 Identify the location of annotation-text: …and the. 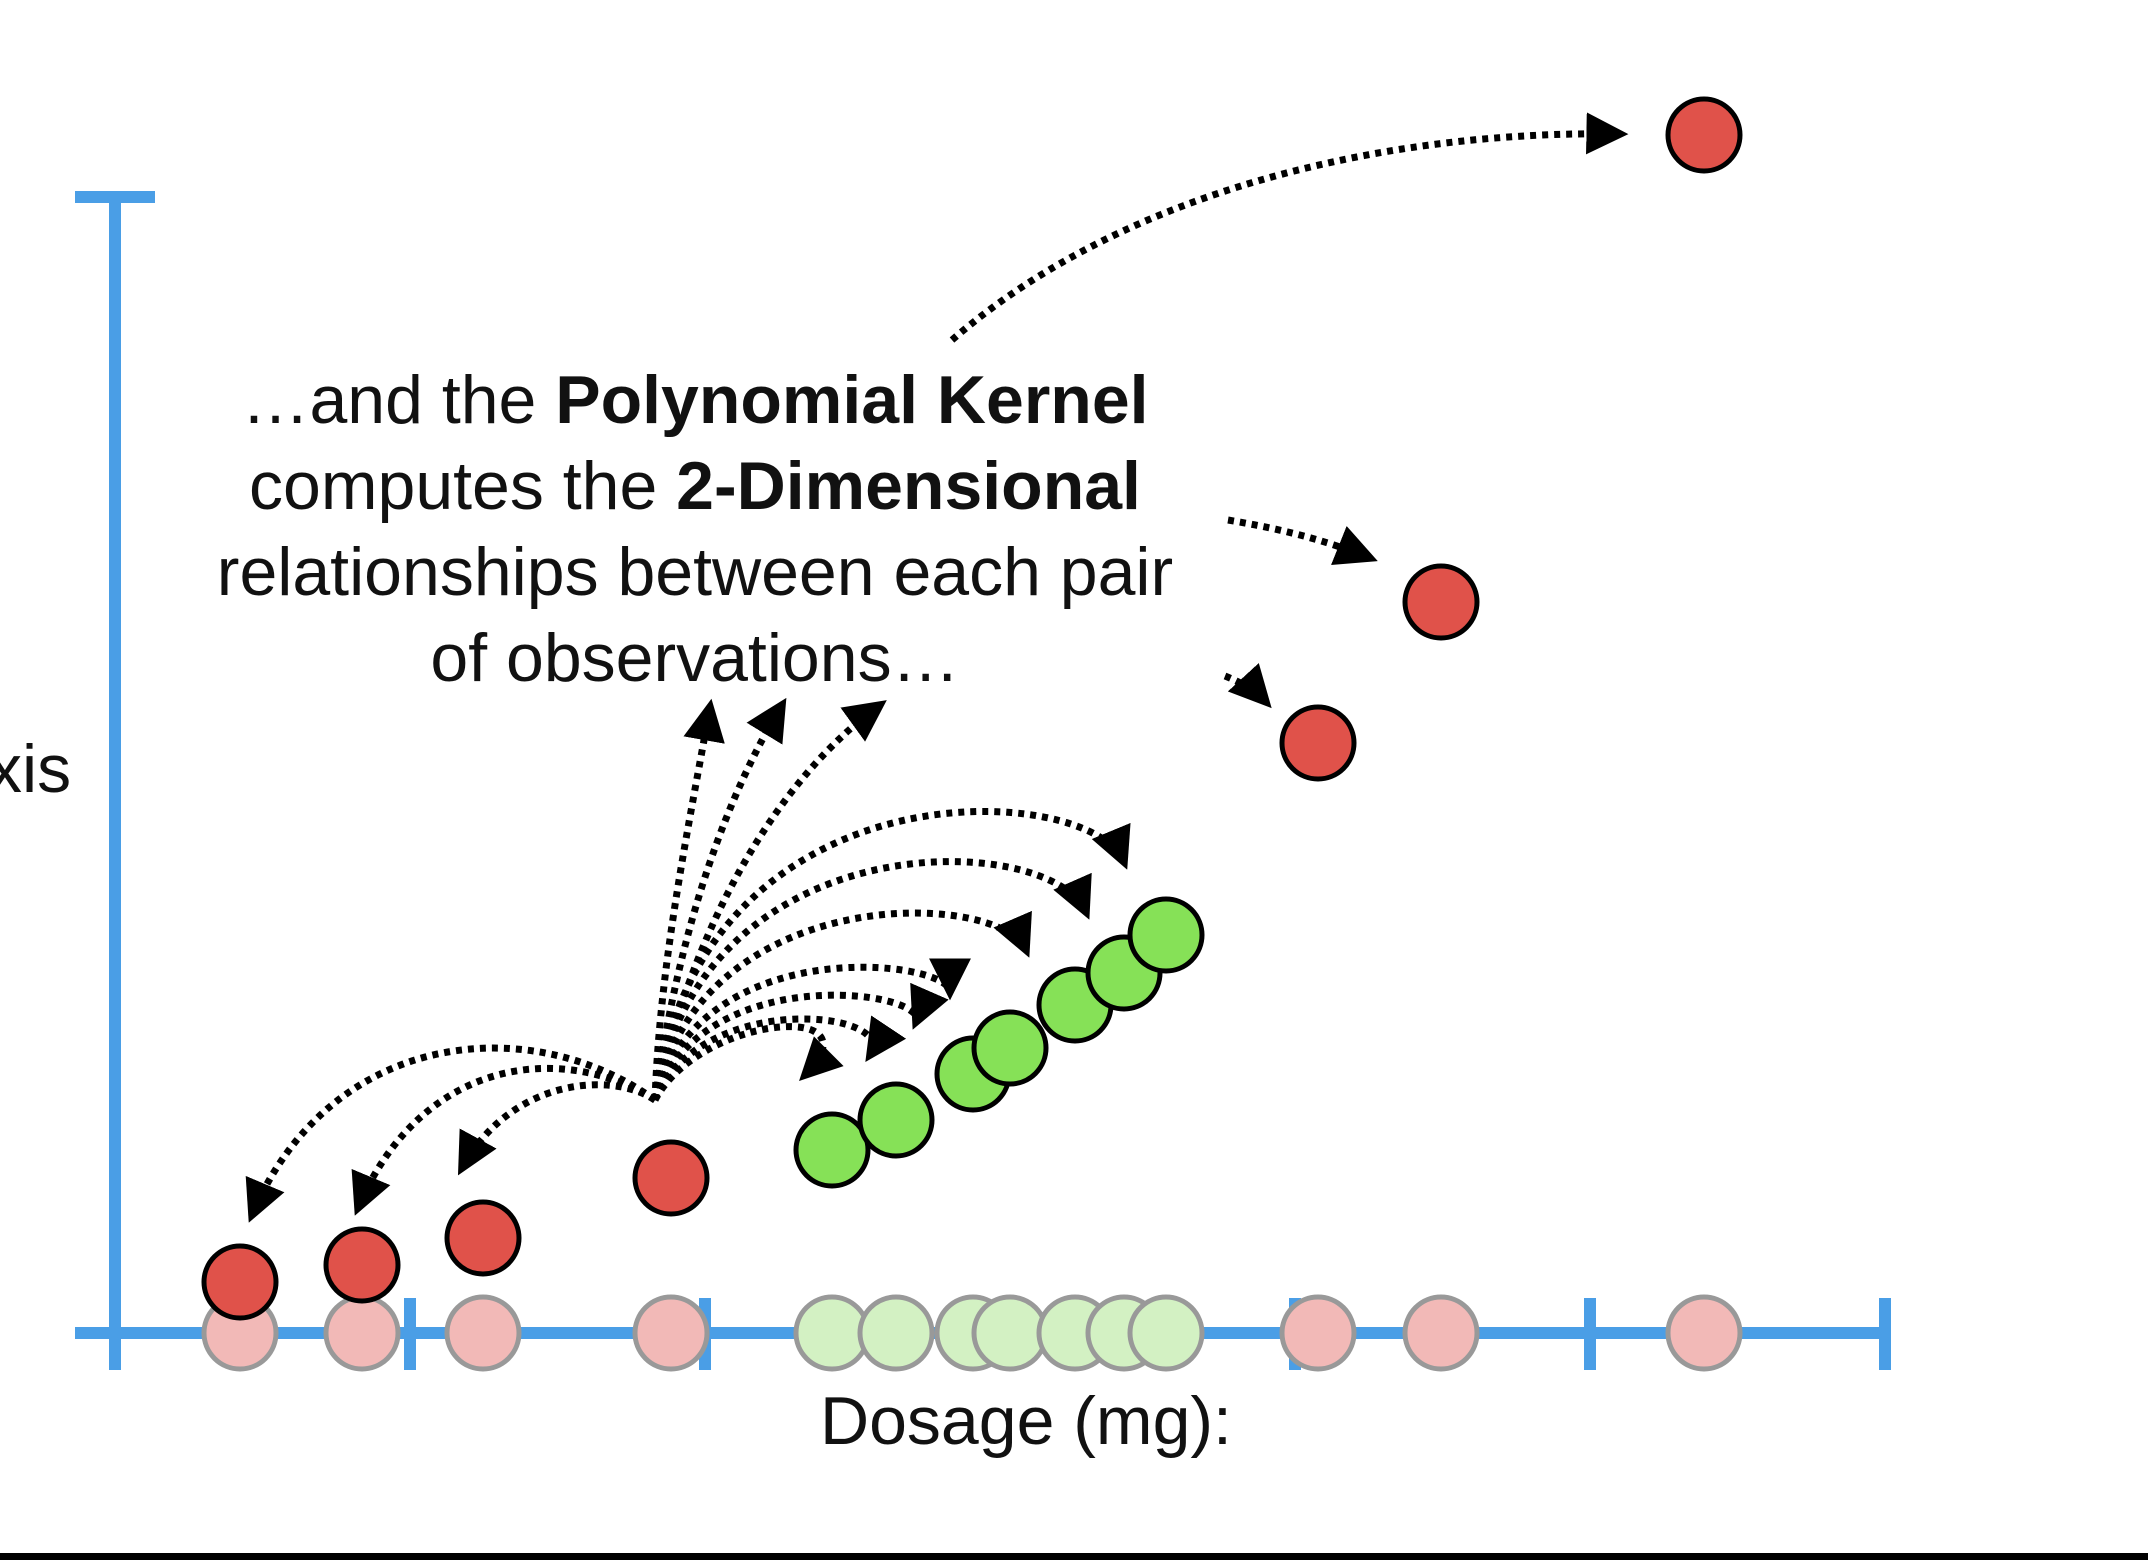
(398, 400).